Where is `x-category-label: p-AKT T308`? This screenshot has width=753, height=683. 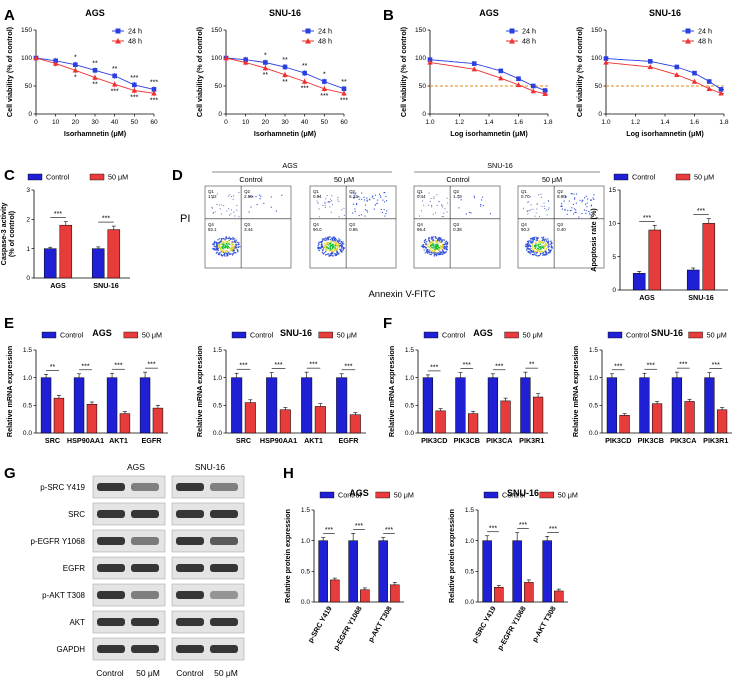
x-category-label: p-AKT T308 is located at coordinates (544, 624).